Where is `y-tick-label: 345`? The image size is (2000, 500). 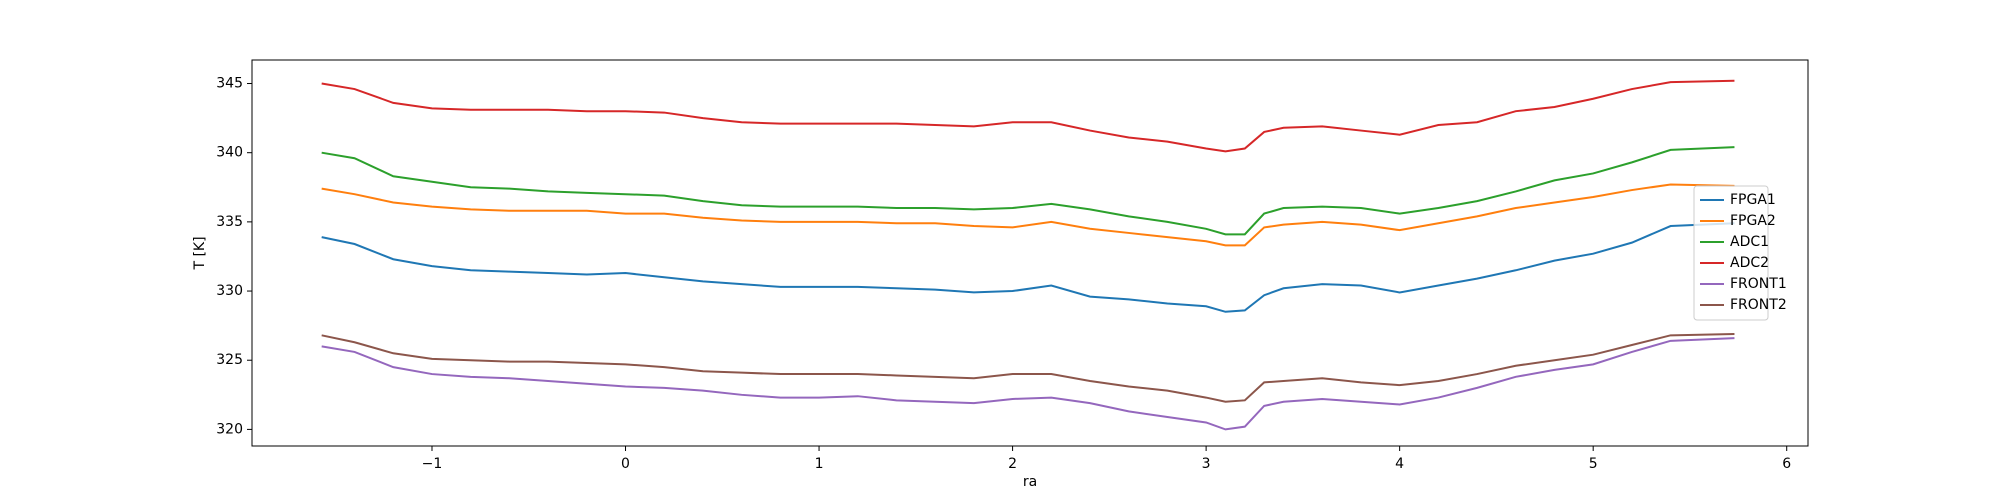
y-tick-label: 345 is located at coordinates (229, 84).